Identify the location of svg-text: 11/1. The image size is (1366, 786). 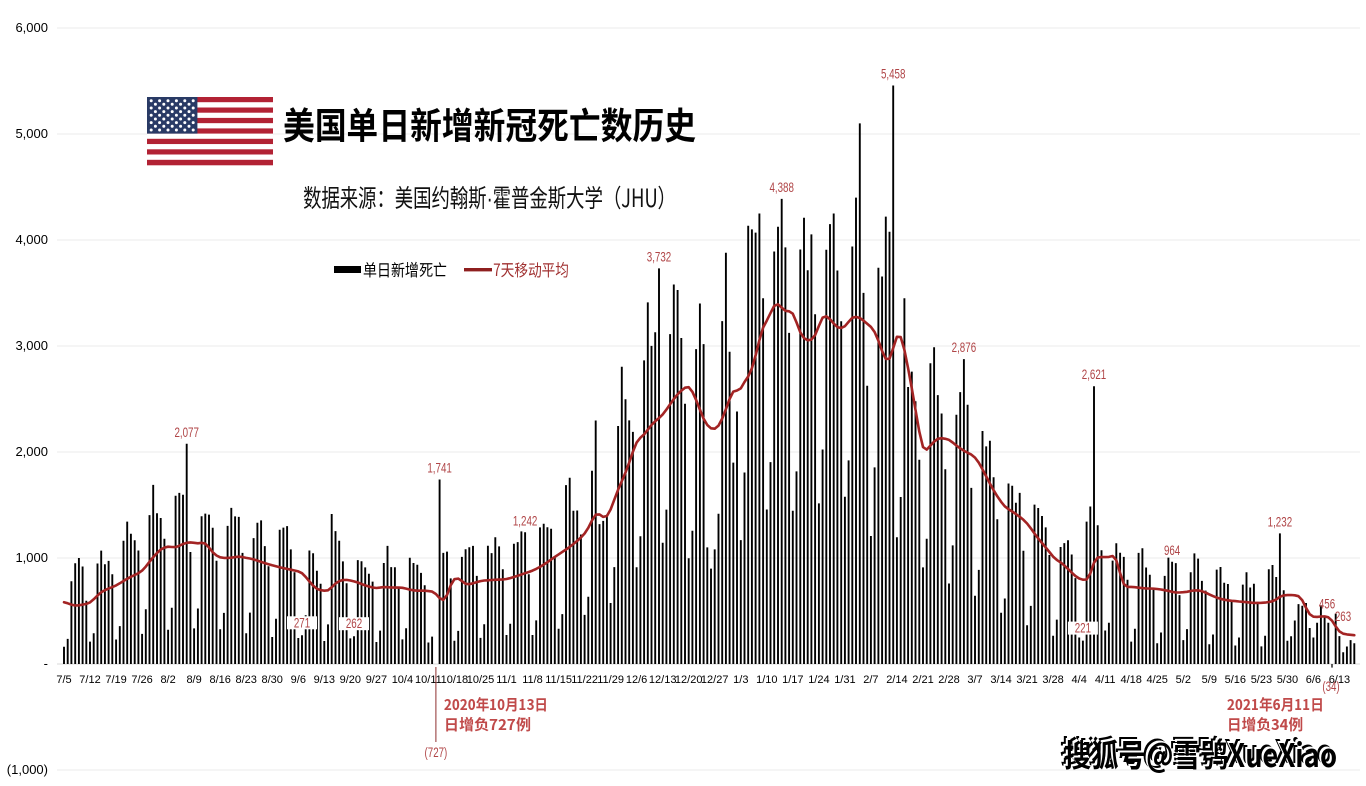
(506, 680).